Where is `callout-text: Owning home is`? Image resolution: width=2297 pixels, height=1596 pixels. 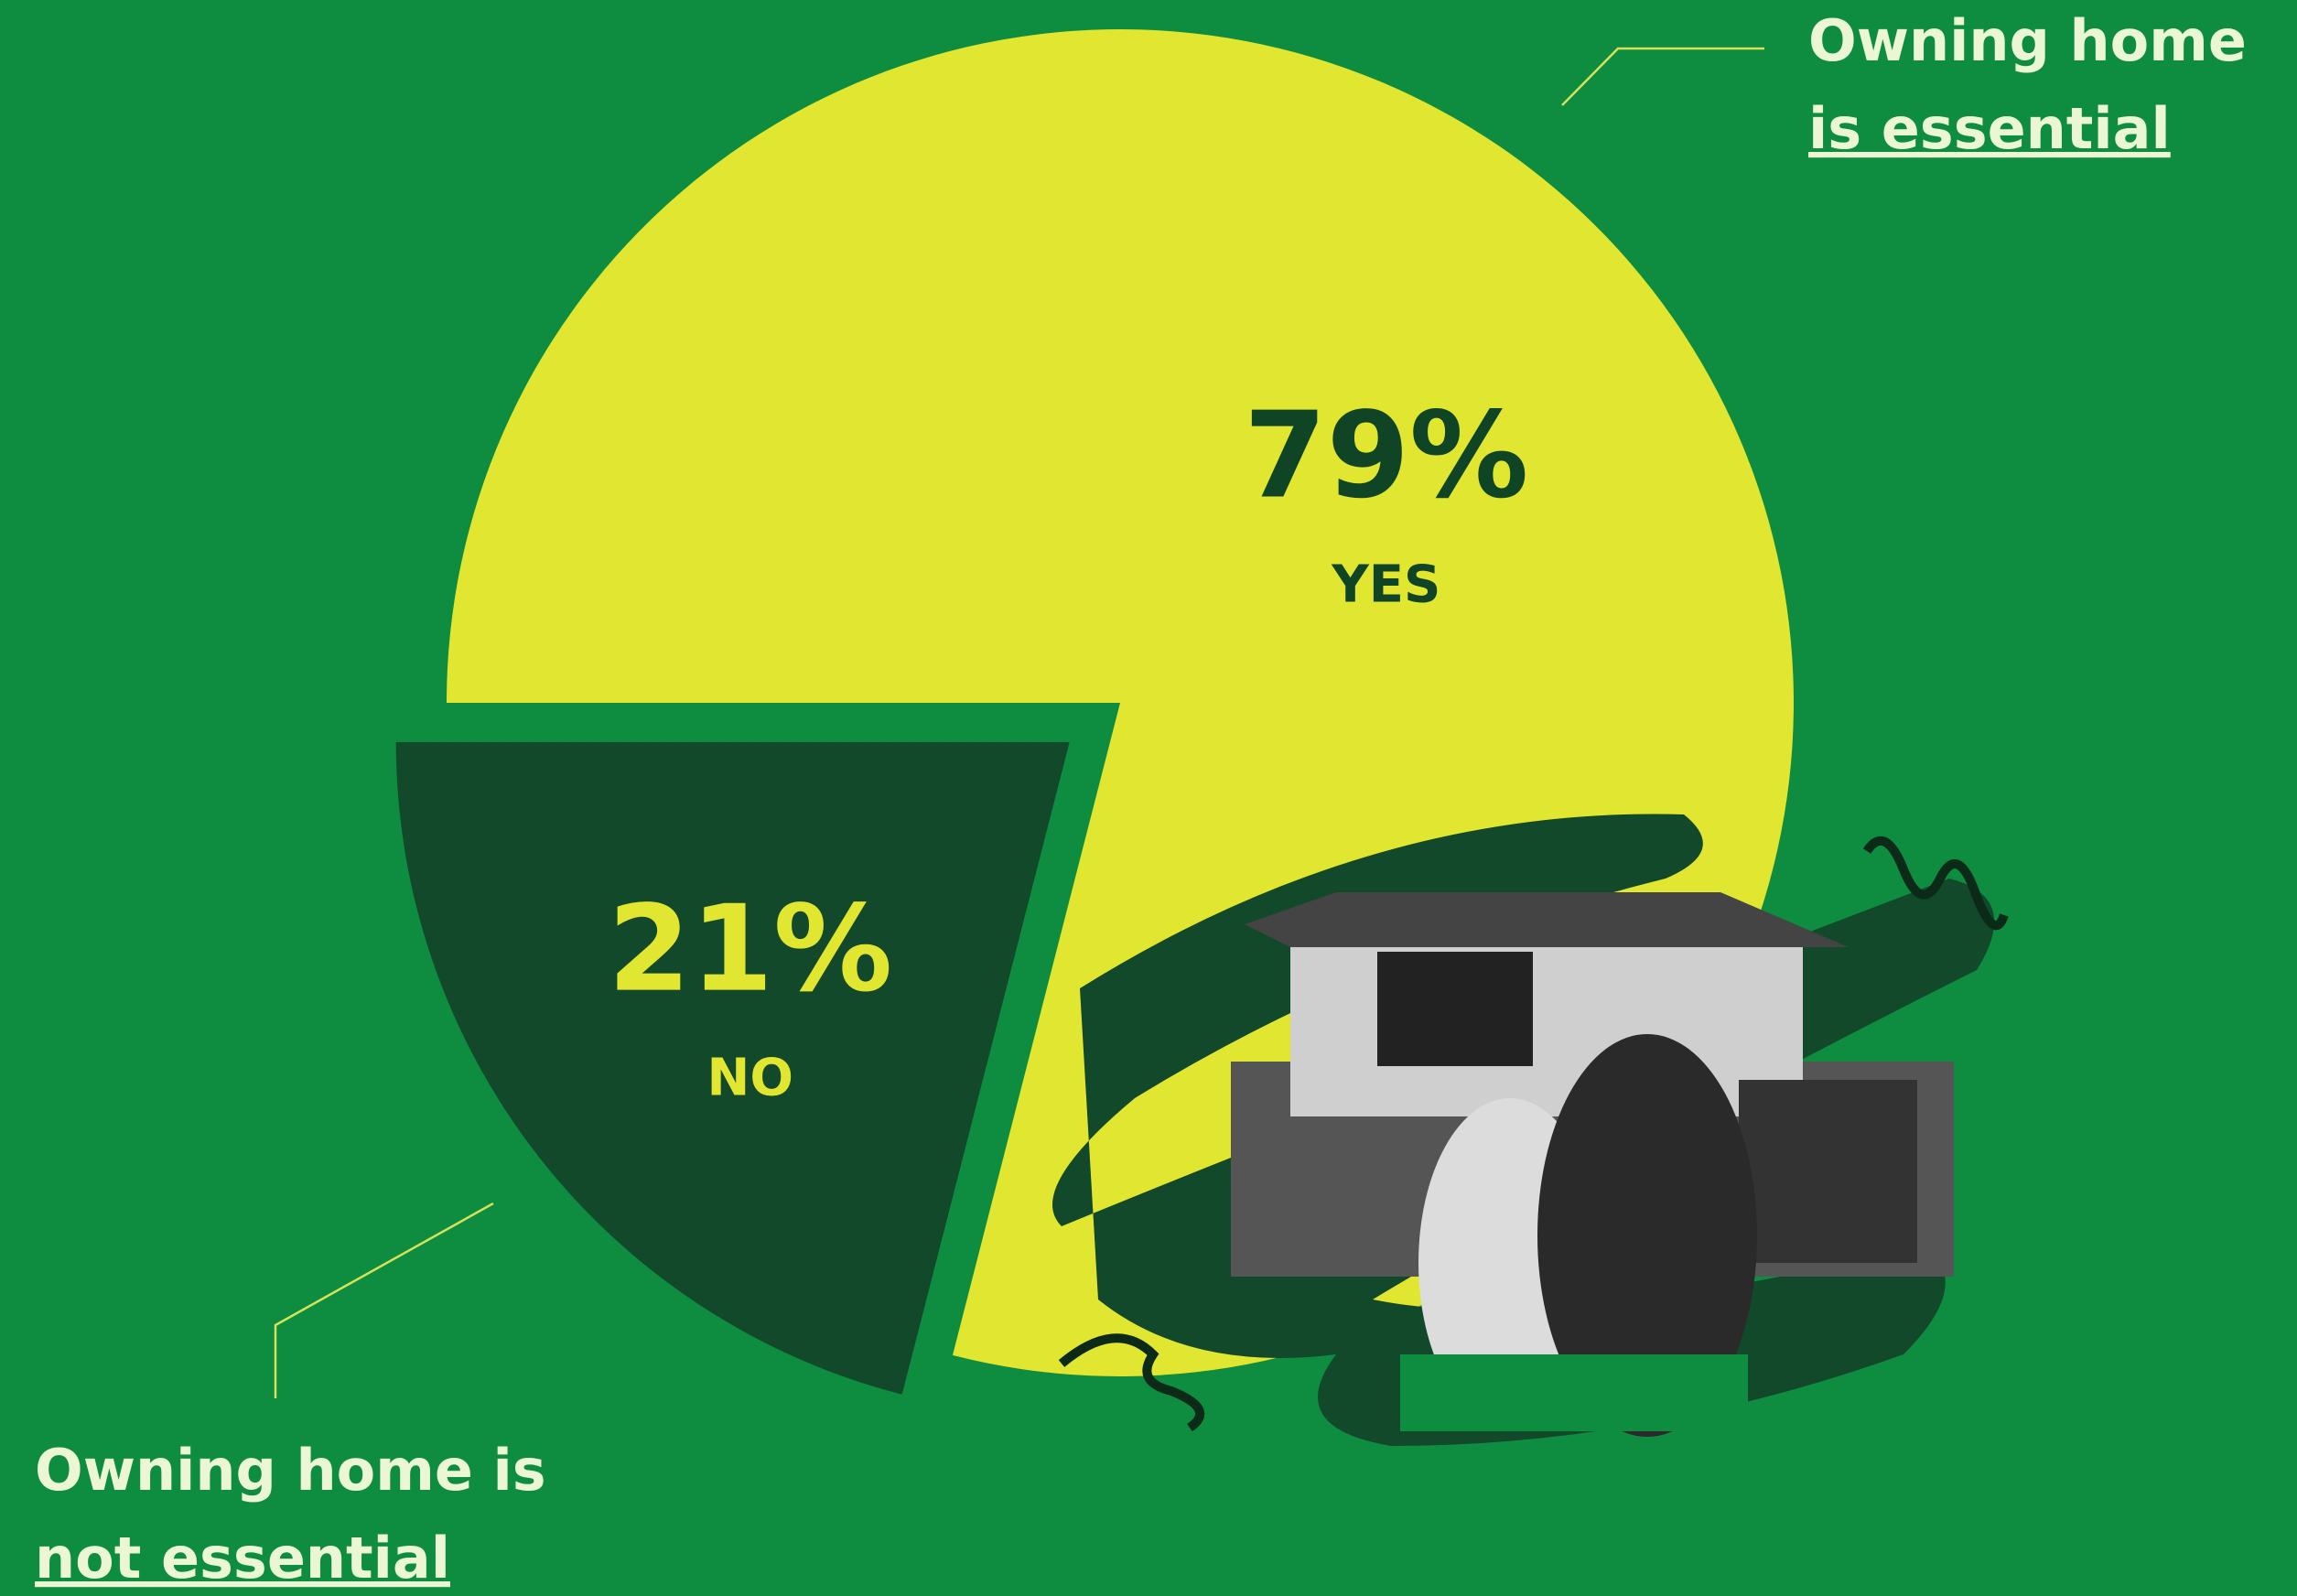 callout-text: Owning home is is located at coordinates (290, 1470).